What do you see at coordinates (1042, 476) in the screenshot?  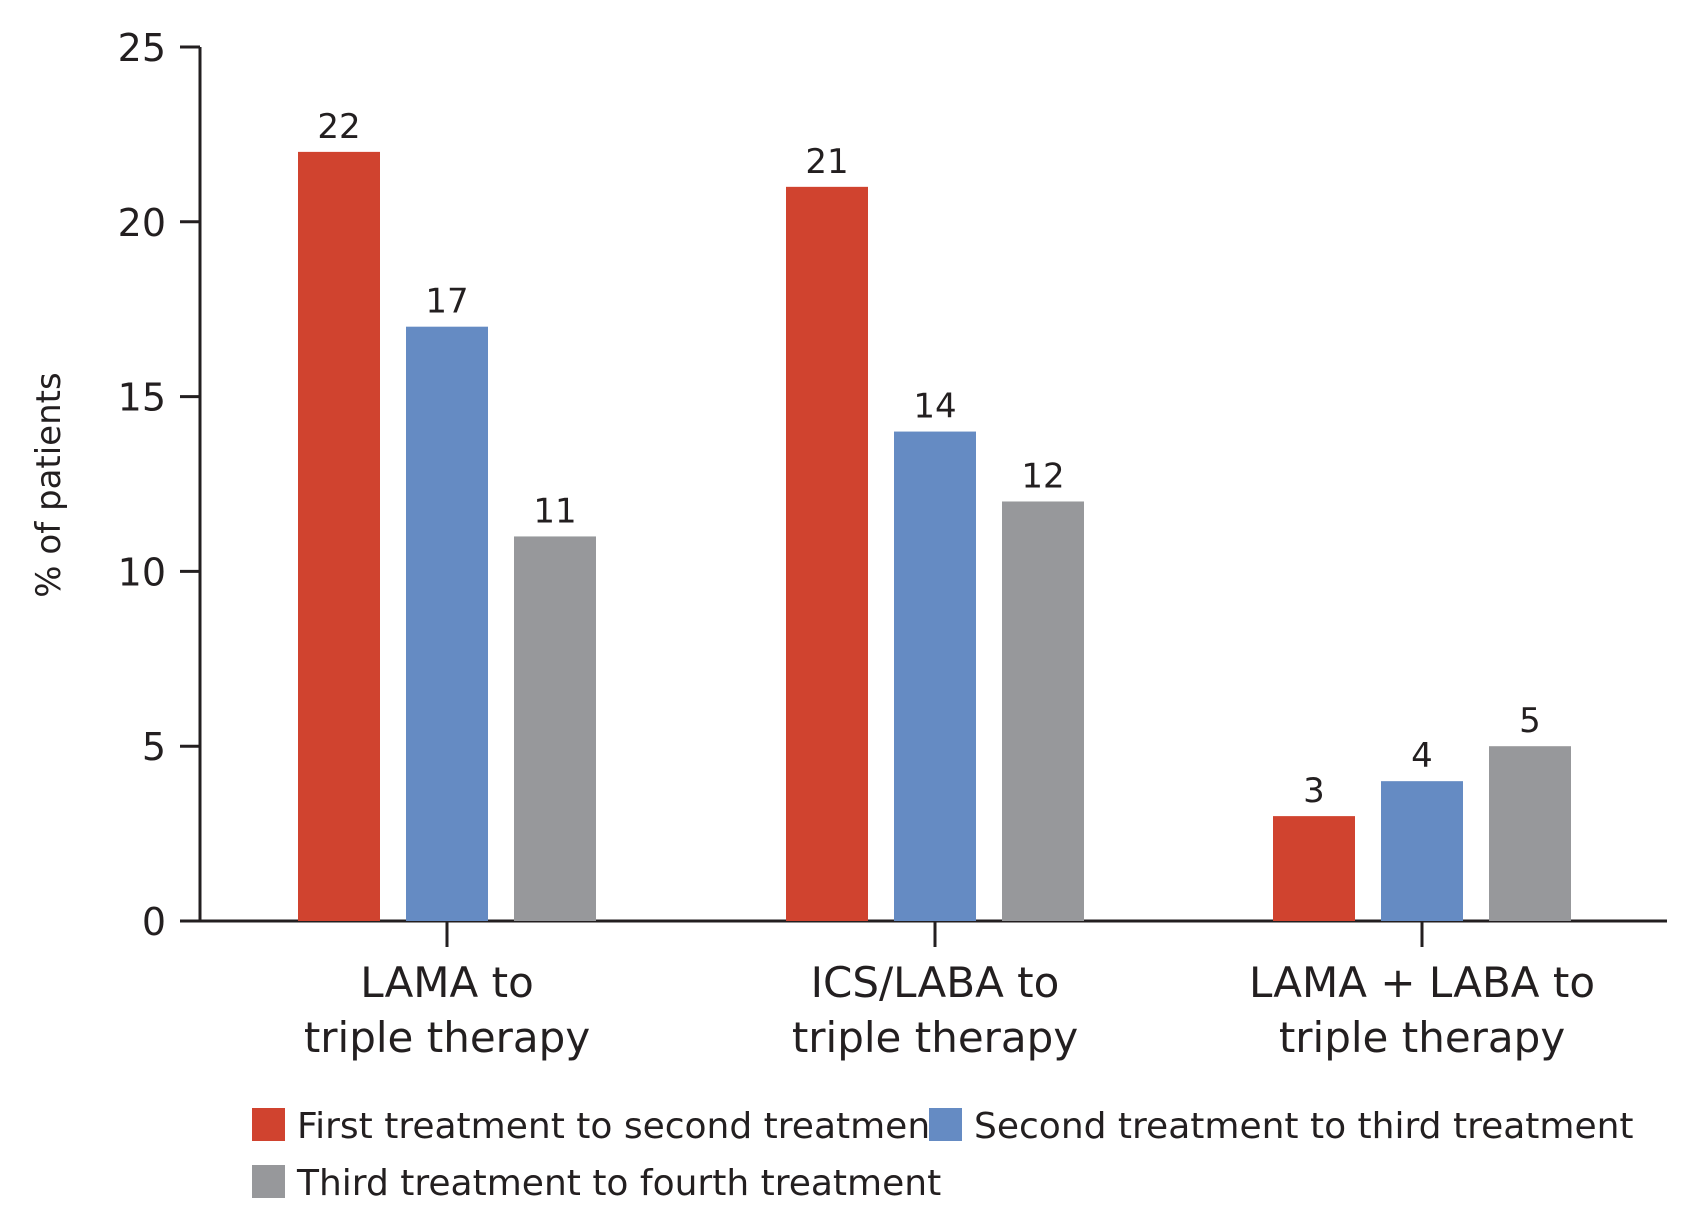 I see `data-label: 12` at bounding box center [1042, 476].